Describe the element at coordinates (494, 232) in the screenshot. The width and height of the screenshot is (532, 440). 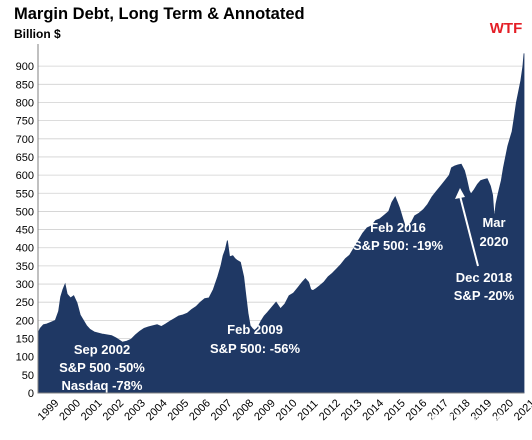
I see `annotation-4: Mar 2020` at that location.